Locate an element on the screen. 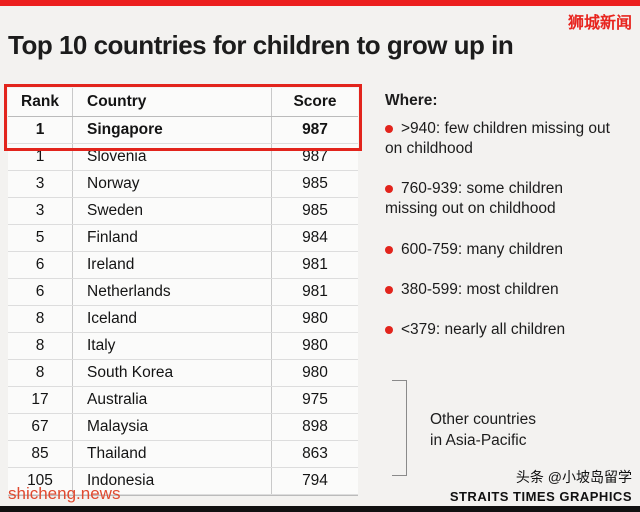 The height and width of the screenshot is (512, 640). legend-item-label: 600-759: many children is located at coordinates (482, 249).